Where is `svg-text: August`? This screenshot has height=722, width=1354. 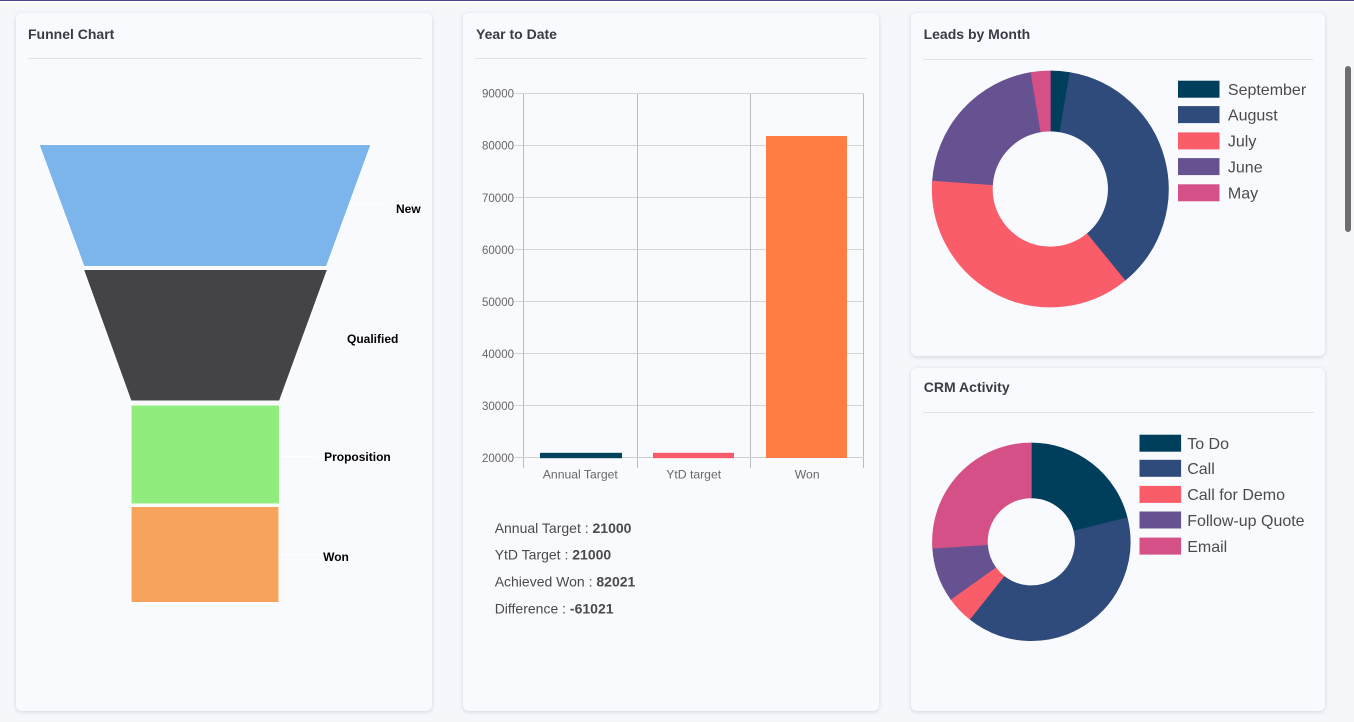
svg-text: August is located at coordinates (1253, 115).